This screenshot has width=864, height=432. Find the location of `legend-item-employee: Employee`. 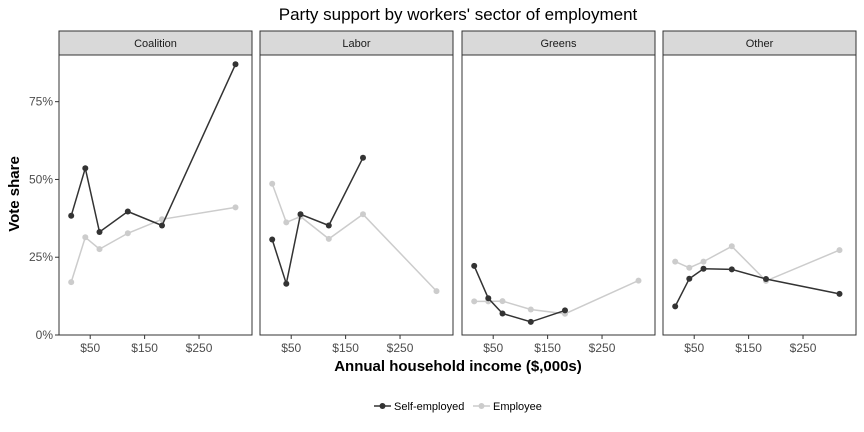

legend-item-employee: Employee is located at coordinates (507, 407).